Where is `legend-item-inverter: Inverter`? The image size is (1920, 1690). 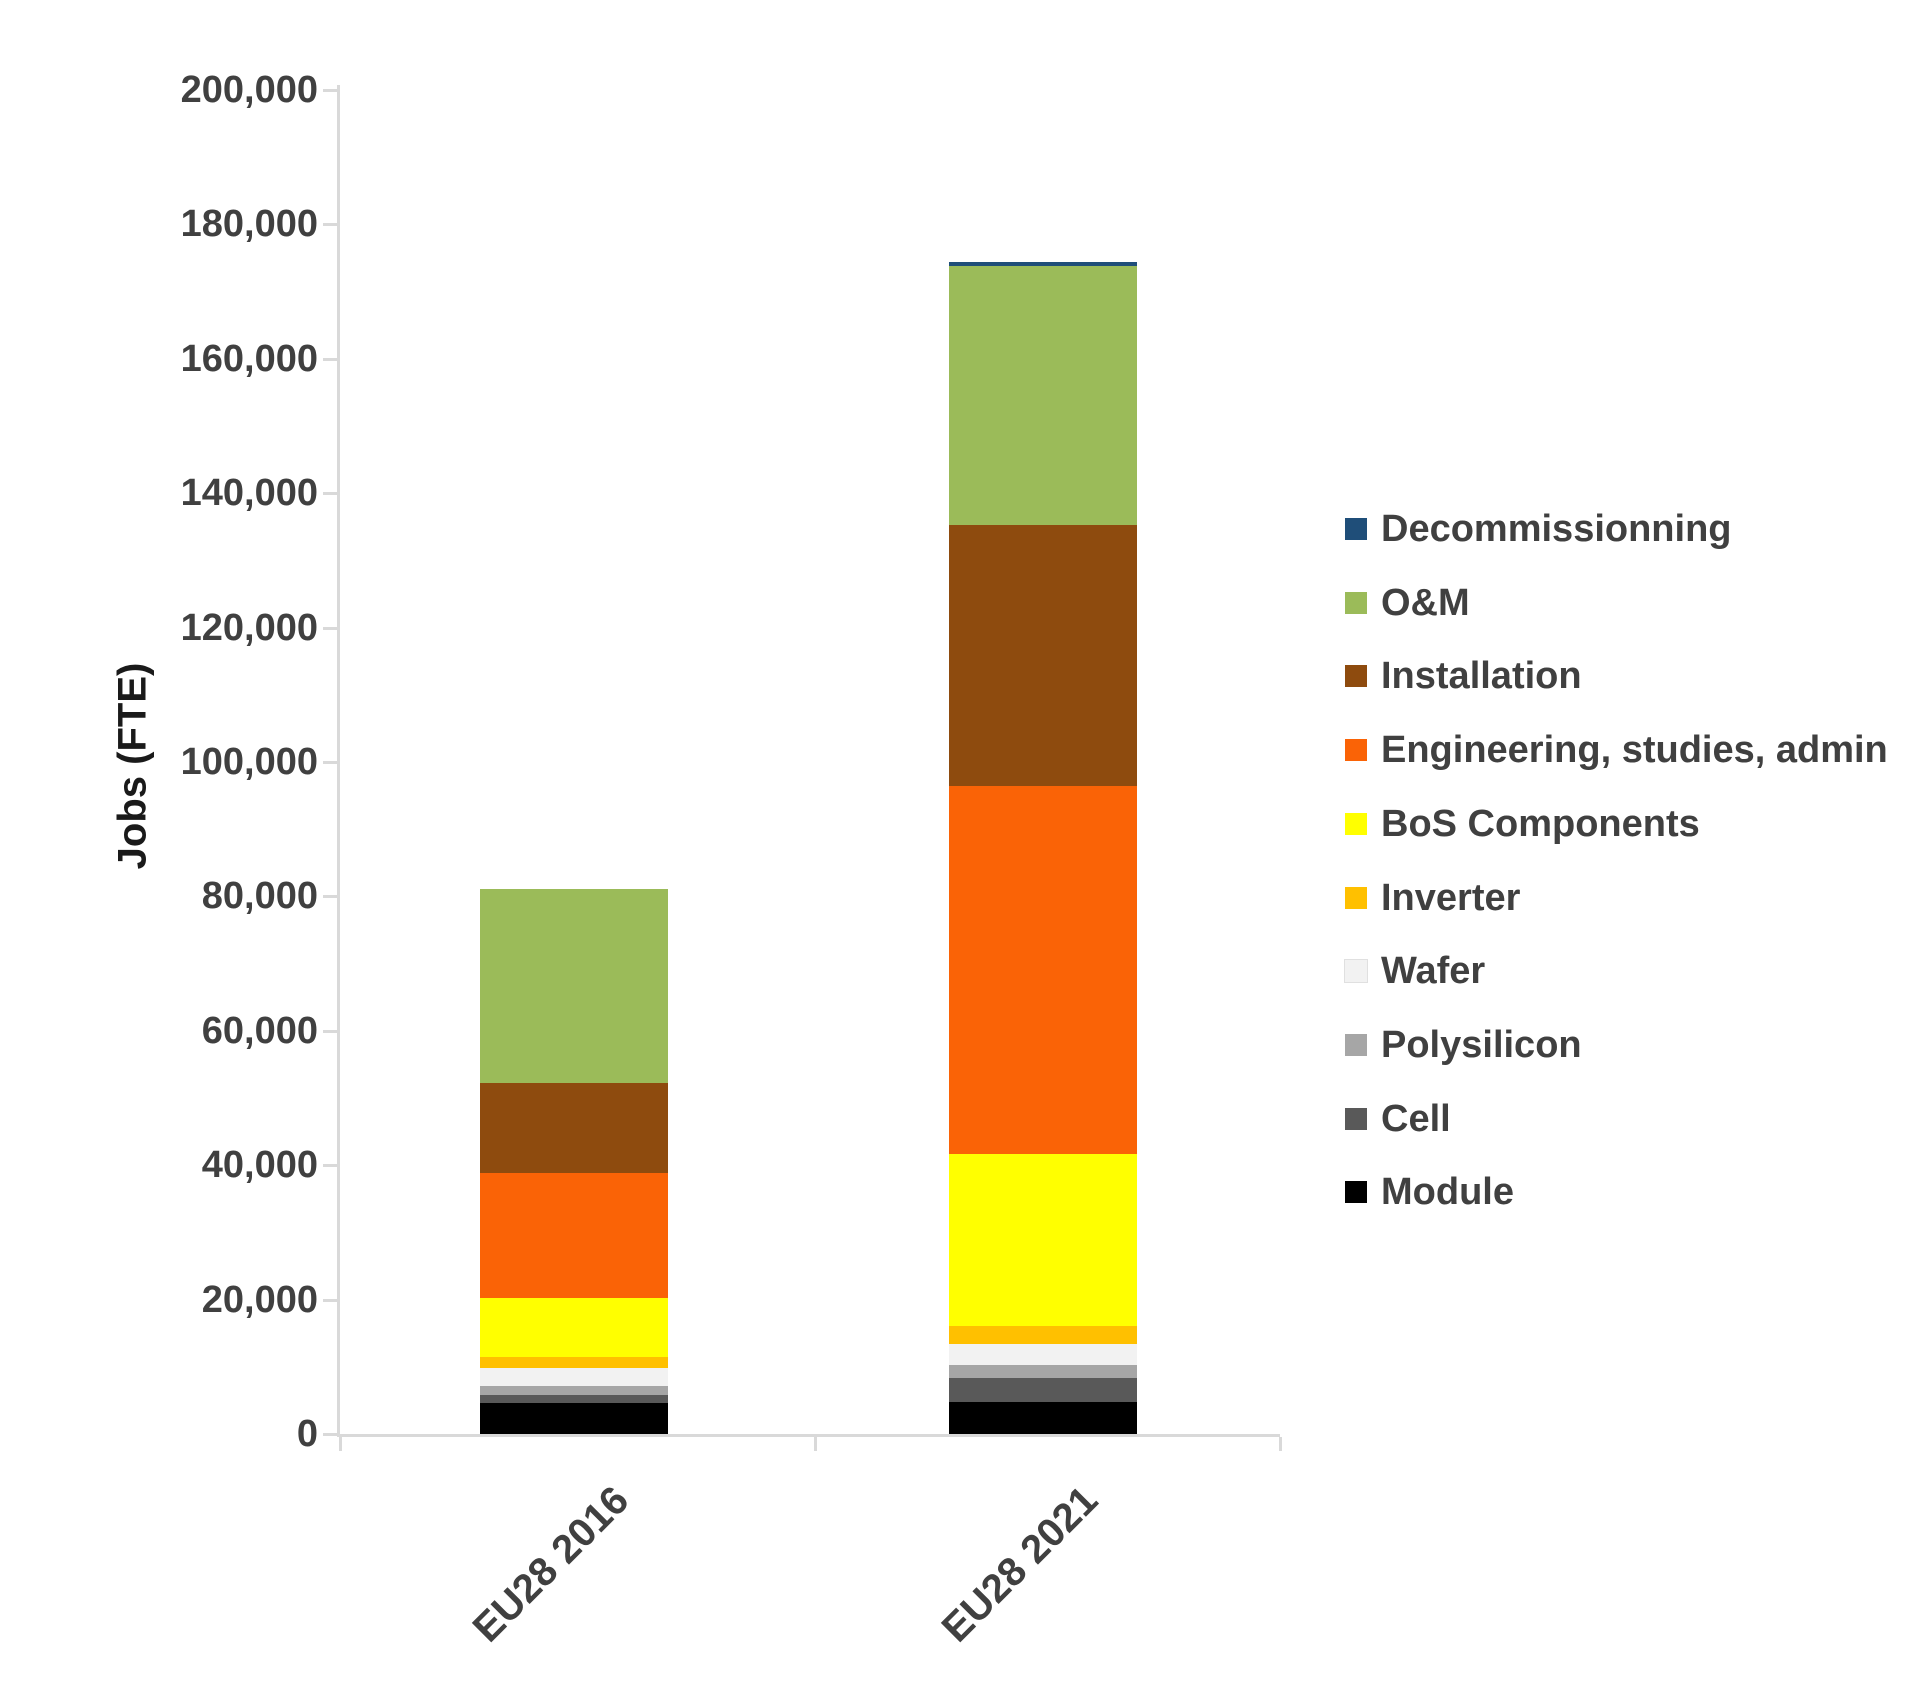 legend-item-inverter: Inverter is located at coordinates (1432, 898).